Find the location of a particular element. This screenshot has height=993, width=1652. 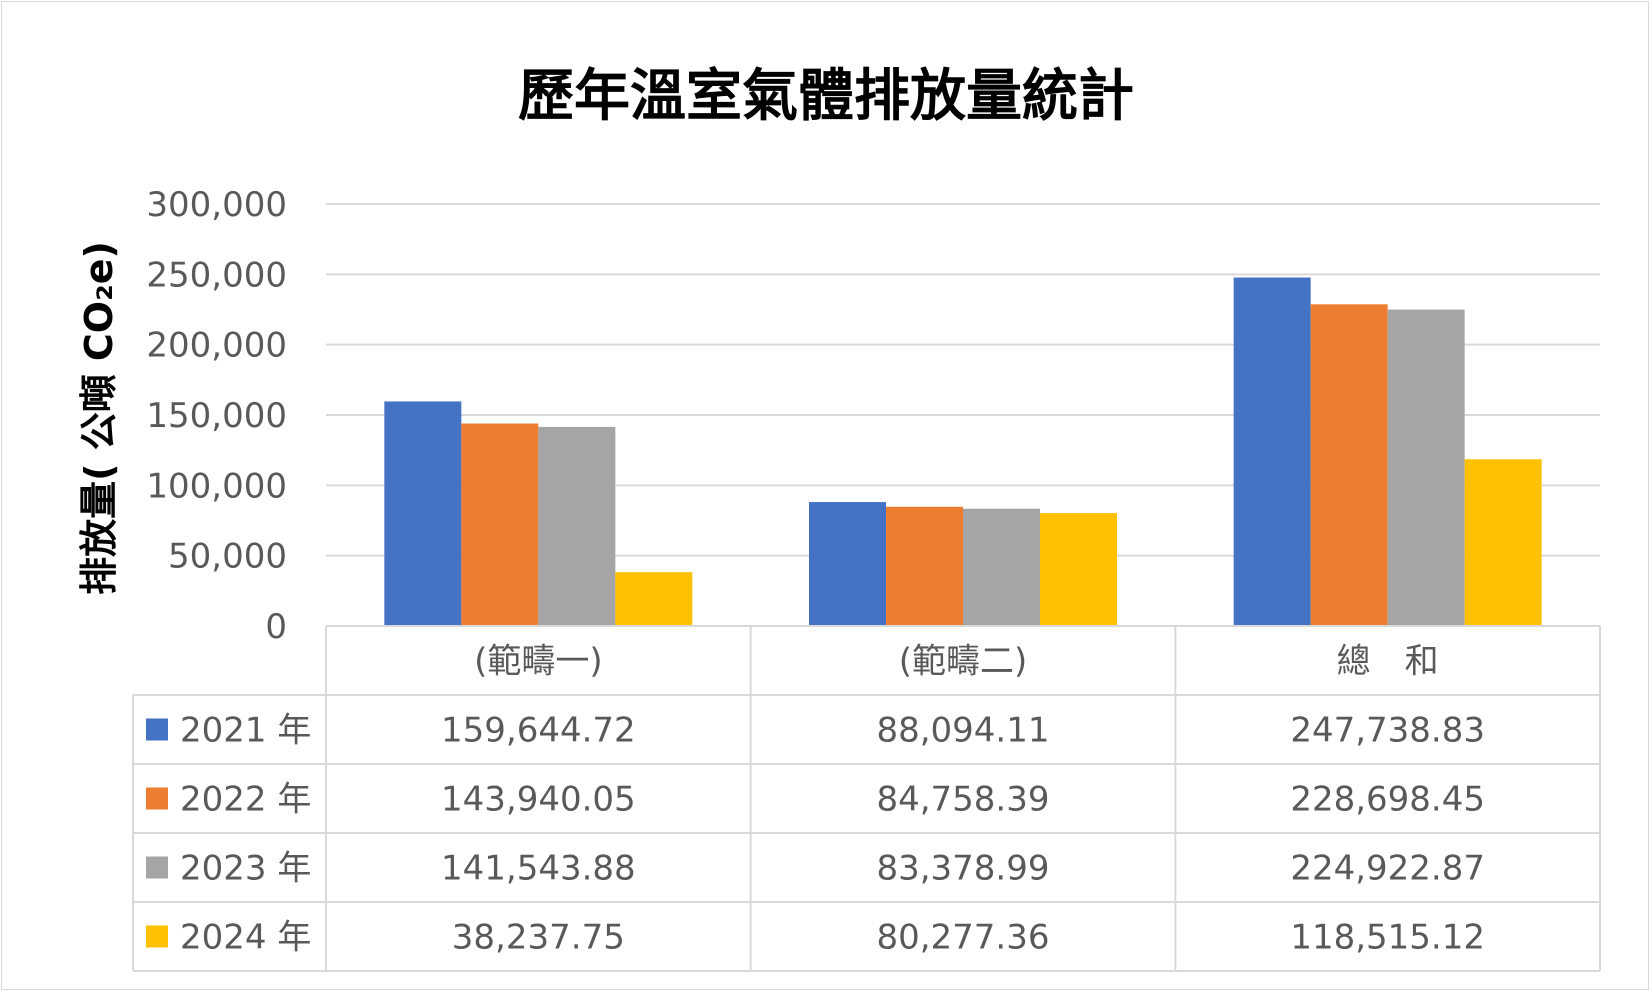

data-label: 118,515.12 is located at coordinates (1387, 938).